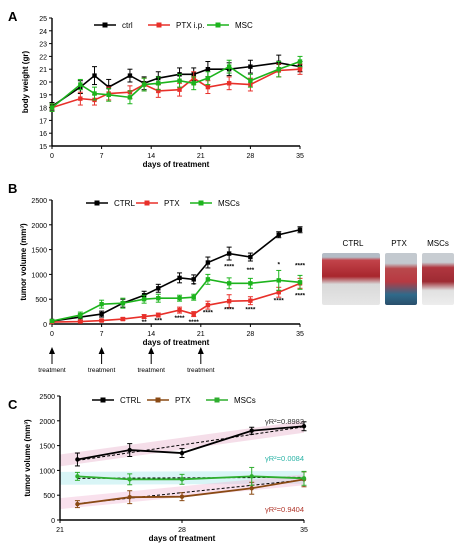  I want to click on y-tick-label: 15, so click(43, 147).